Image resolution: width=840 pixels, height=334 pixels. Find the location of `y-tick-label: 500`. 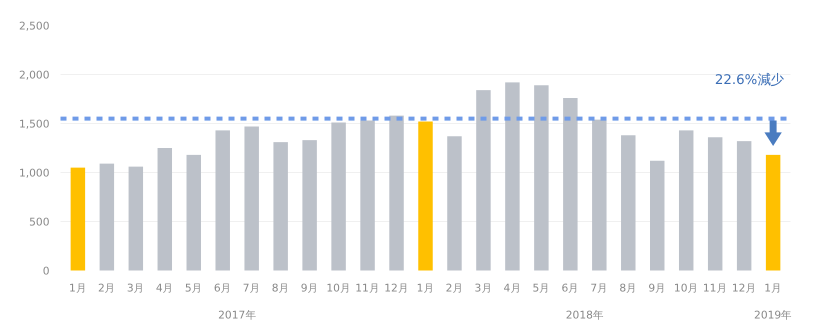

y-tick-label: 500 is located at coordinates (39, 222).